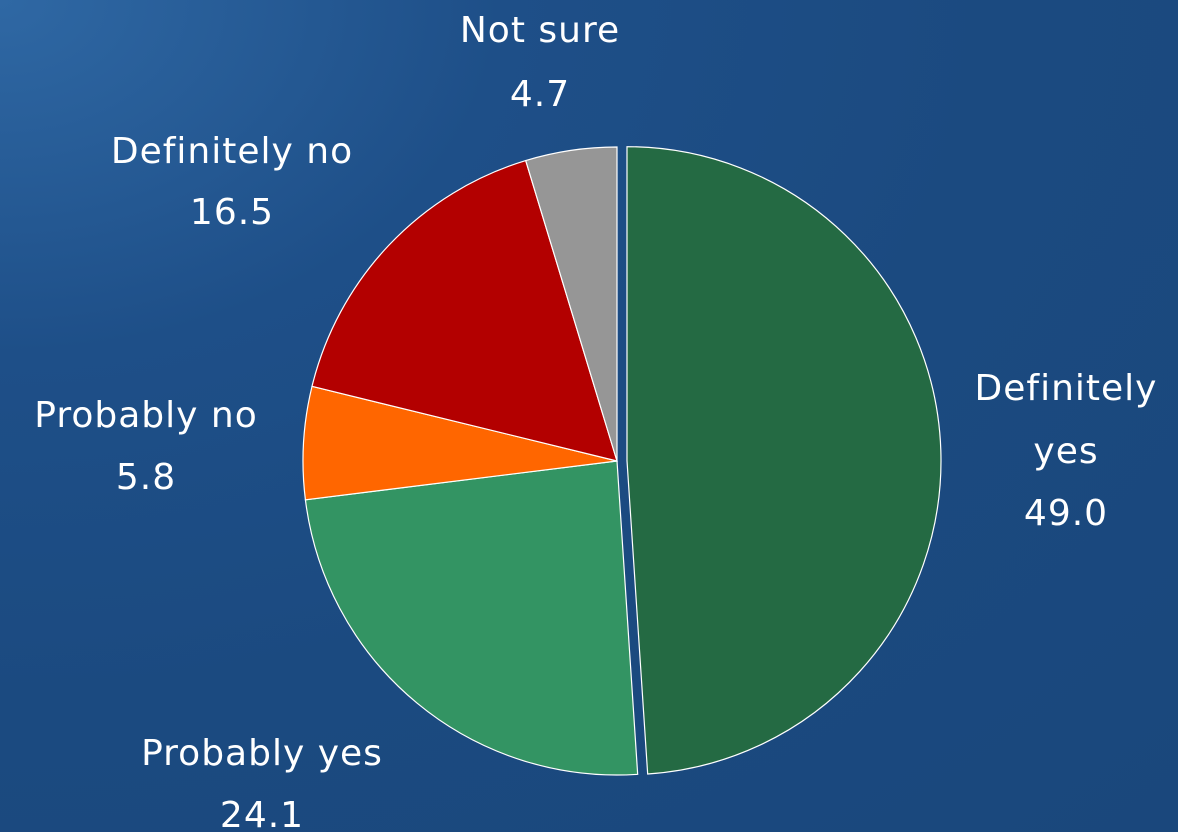 This screenshot has height=832, width=1178. Describe the element at coordinates (540, 94) in the screenshot. I see `label-not-sure-value: 4.7` at that location.